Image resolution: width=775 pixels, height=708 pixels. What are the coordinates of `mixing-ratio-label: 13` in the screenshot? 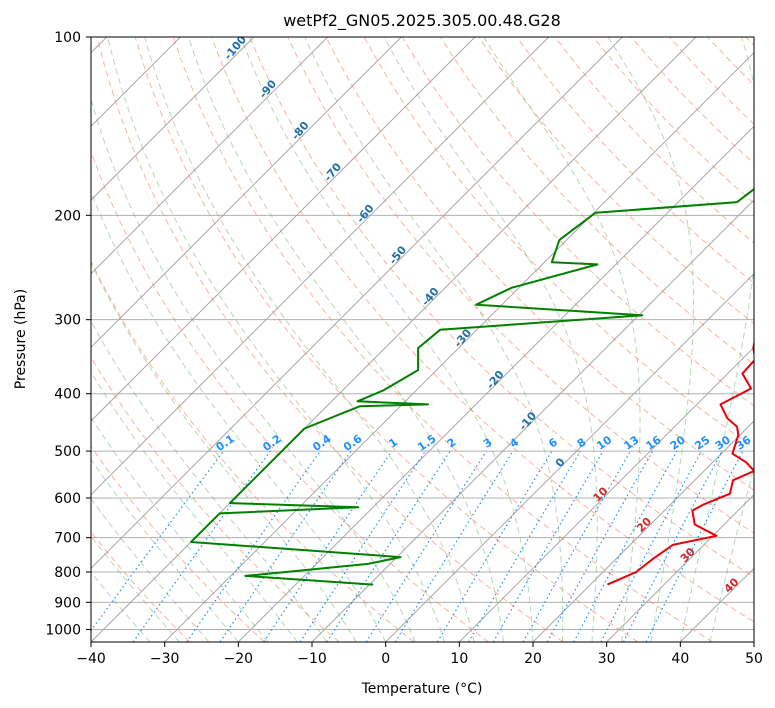 It's located at (632, 442).